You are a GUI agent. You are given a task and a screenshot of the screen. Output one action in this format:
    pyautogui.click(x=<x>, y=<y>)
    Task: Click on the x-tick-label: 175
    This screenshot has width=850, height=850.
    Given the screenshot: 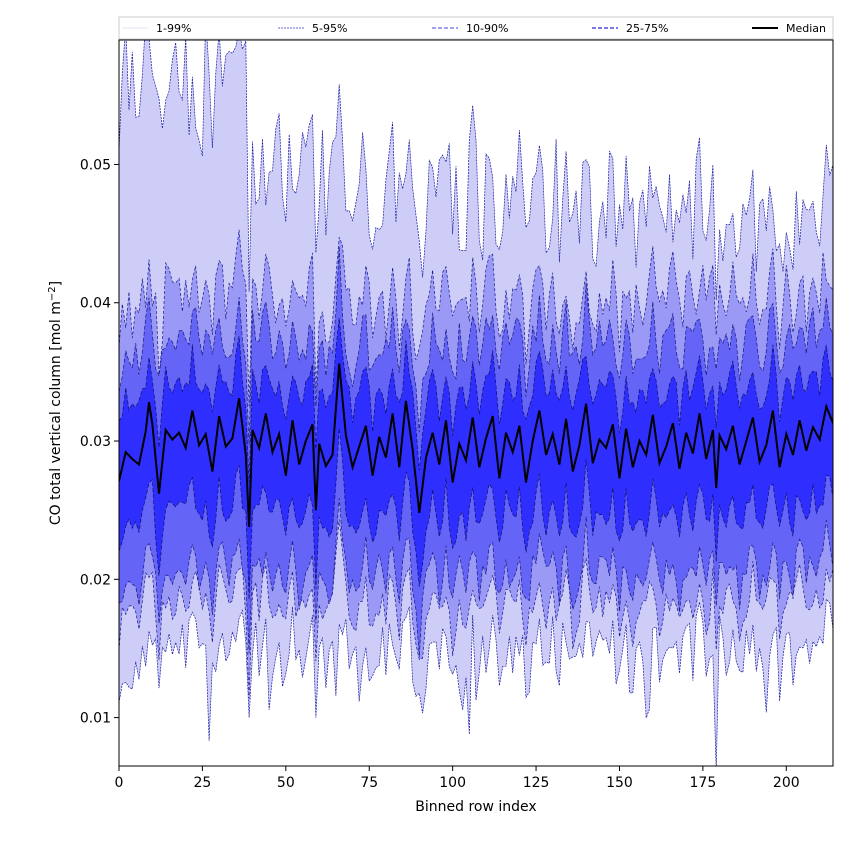 What is the action you would take?
    pyautogui.click(x=703, y=783)
    